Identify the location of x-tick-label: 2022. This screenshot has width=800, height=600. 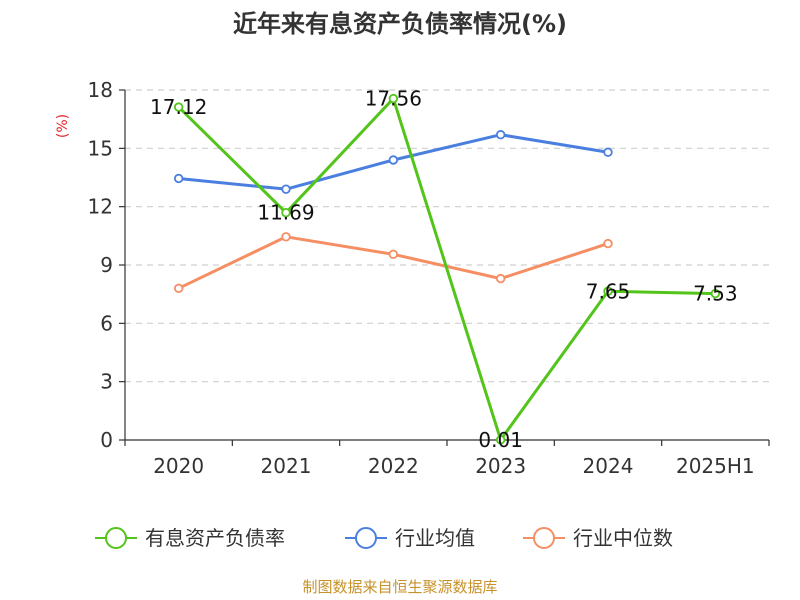
(393, 466).